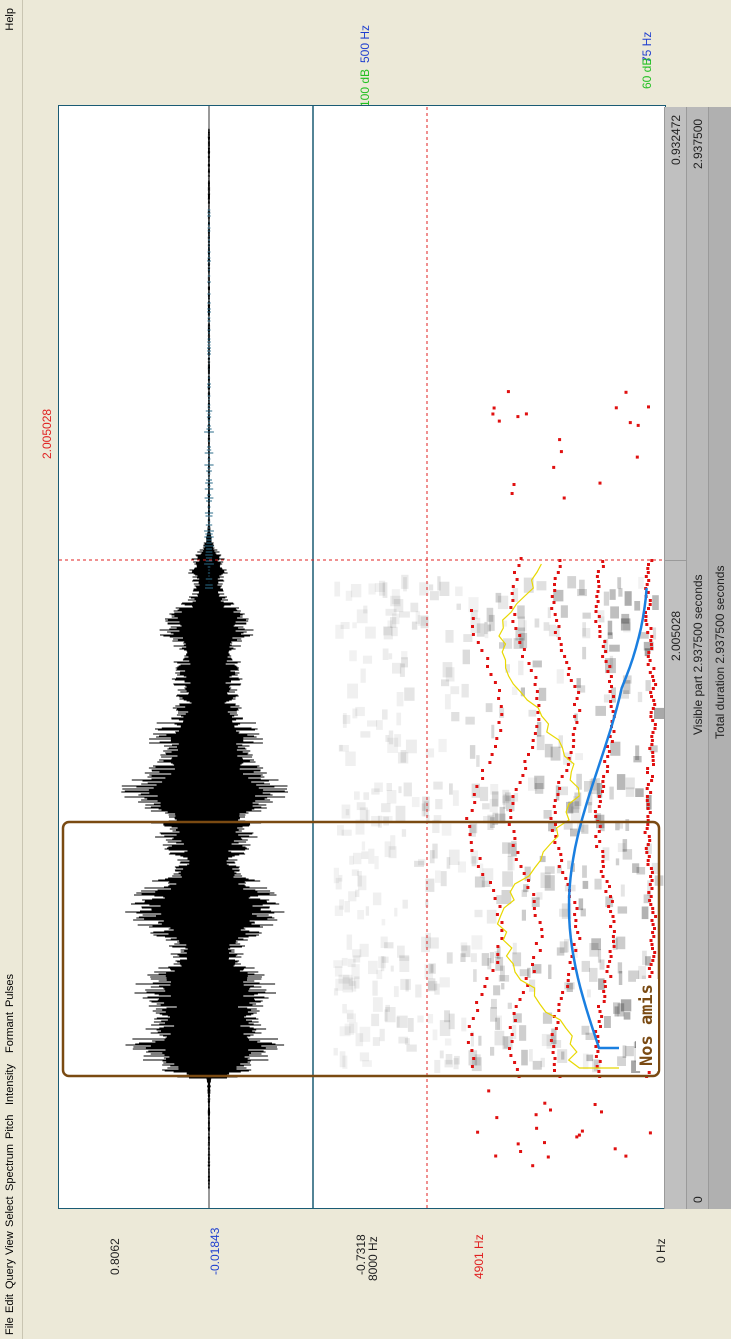 This screenshot has width=731, height=1339. Describe the element at coordinates (10, 1326) in the screenshot. I see `menu-file: File` at that location.